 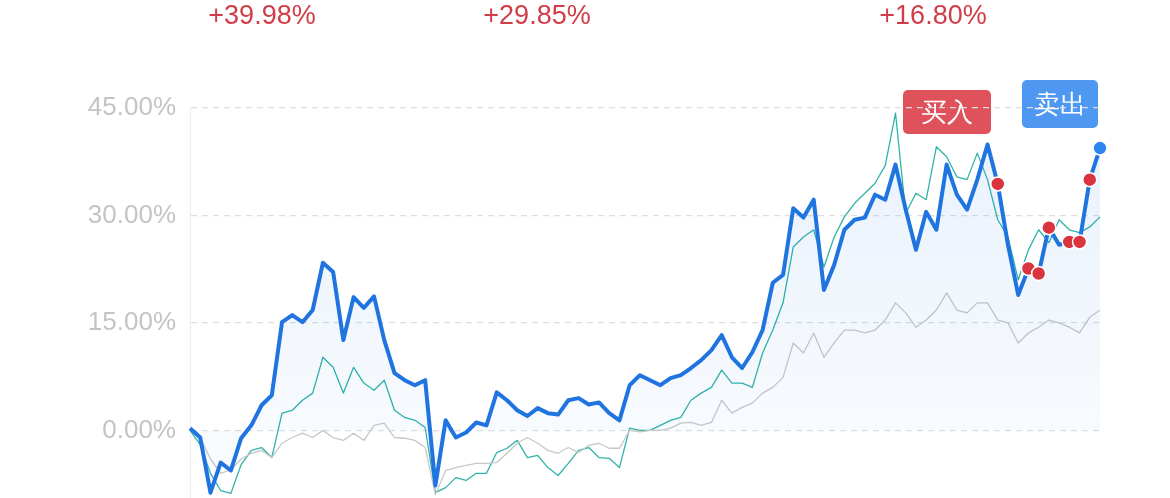 I want to click on y-tick-label: 15.00%, so click(x=131, y=321).